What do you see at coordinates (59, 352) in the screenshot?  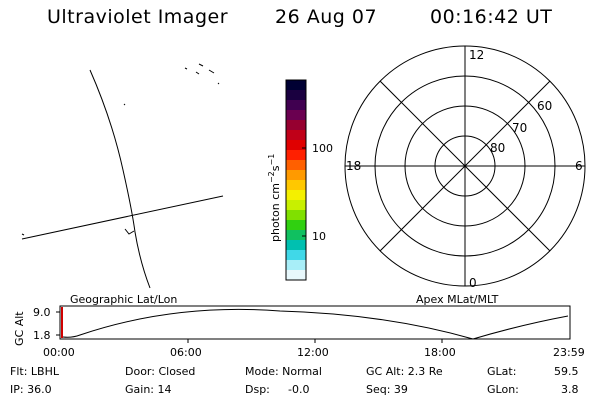 I see `x-tick-label-0000: 00:00` at bounding box center [59, 352].